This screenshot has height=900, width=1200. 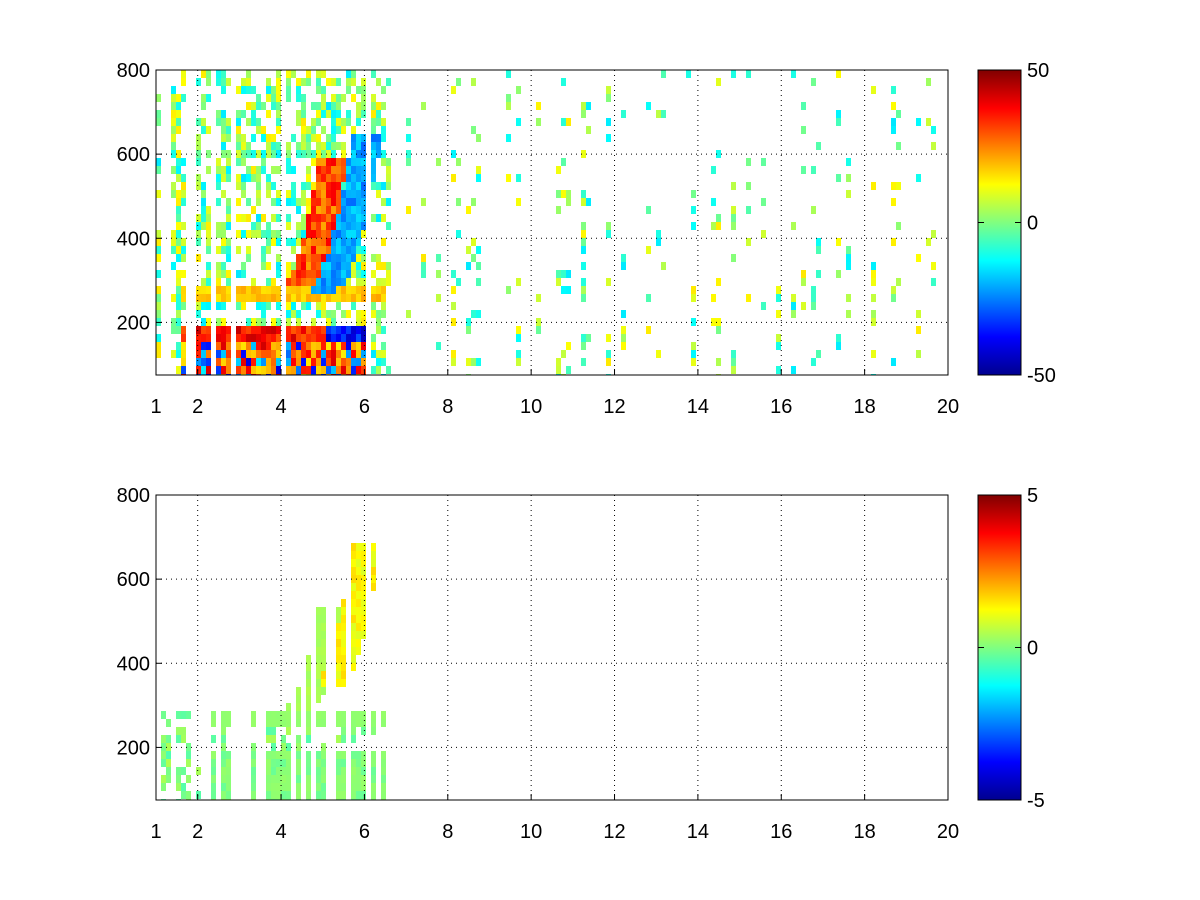 I want to click on colorbar-2: -505, so click(x=1011, y=648).